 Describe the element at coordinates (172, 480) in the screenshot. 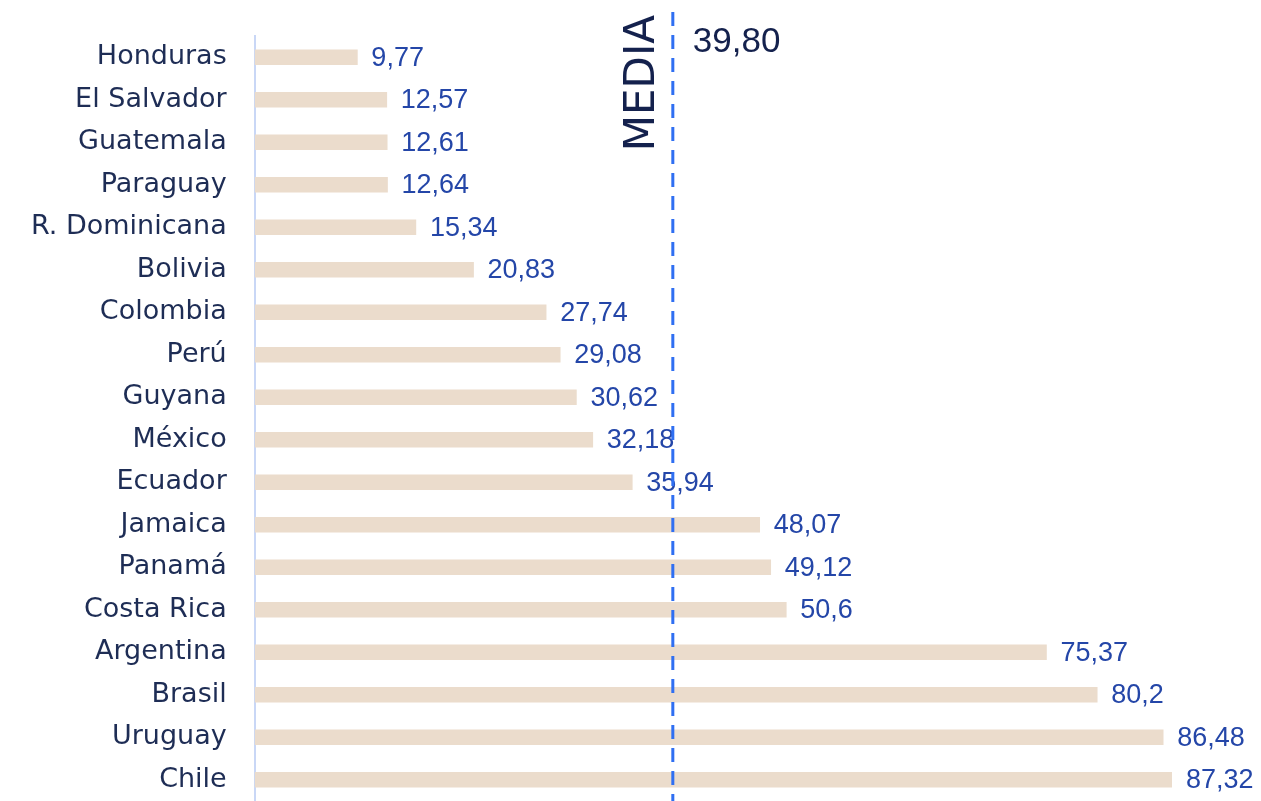

I see `y-tick-label: Ecuador` at that location.